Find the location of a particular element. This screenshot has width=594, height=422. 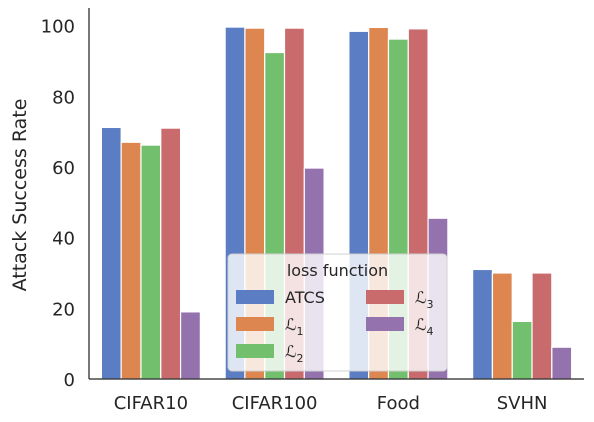

legend-label: ATCS is located at coordinates (305, 297).